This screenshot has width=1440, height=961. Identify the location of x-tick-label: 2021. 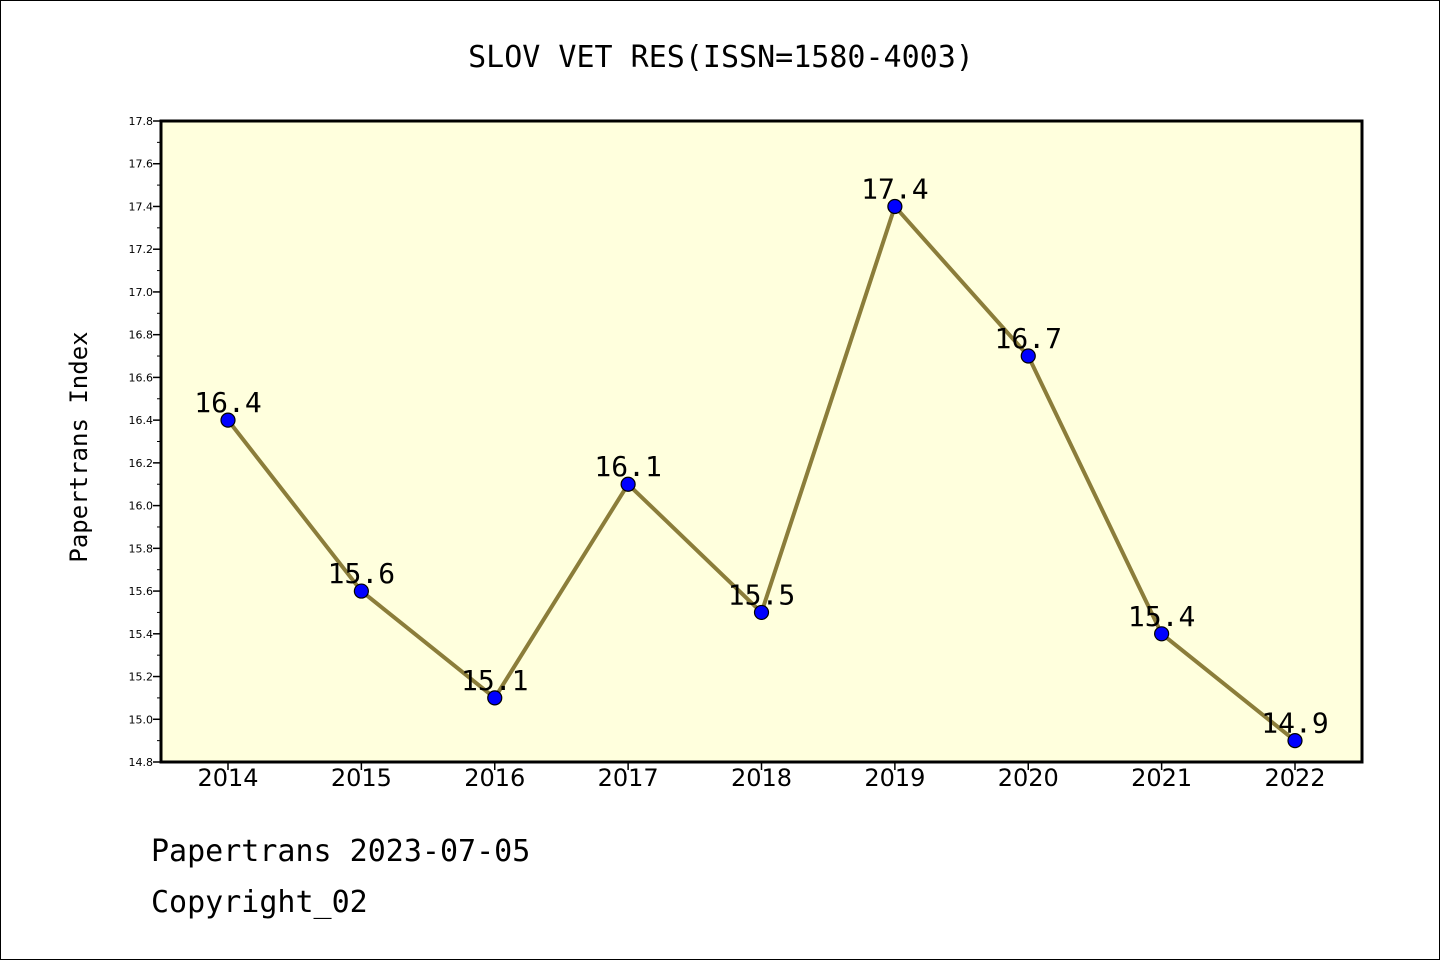
(1161, 778).